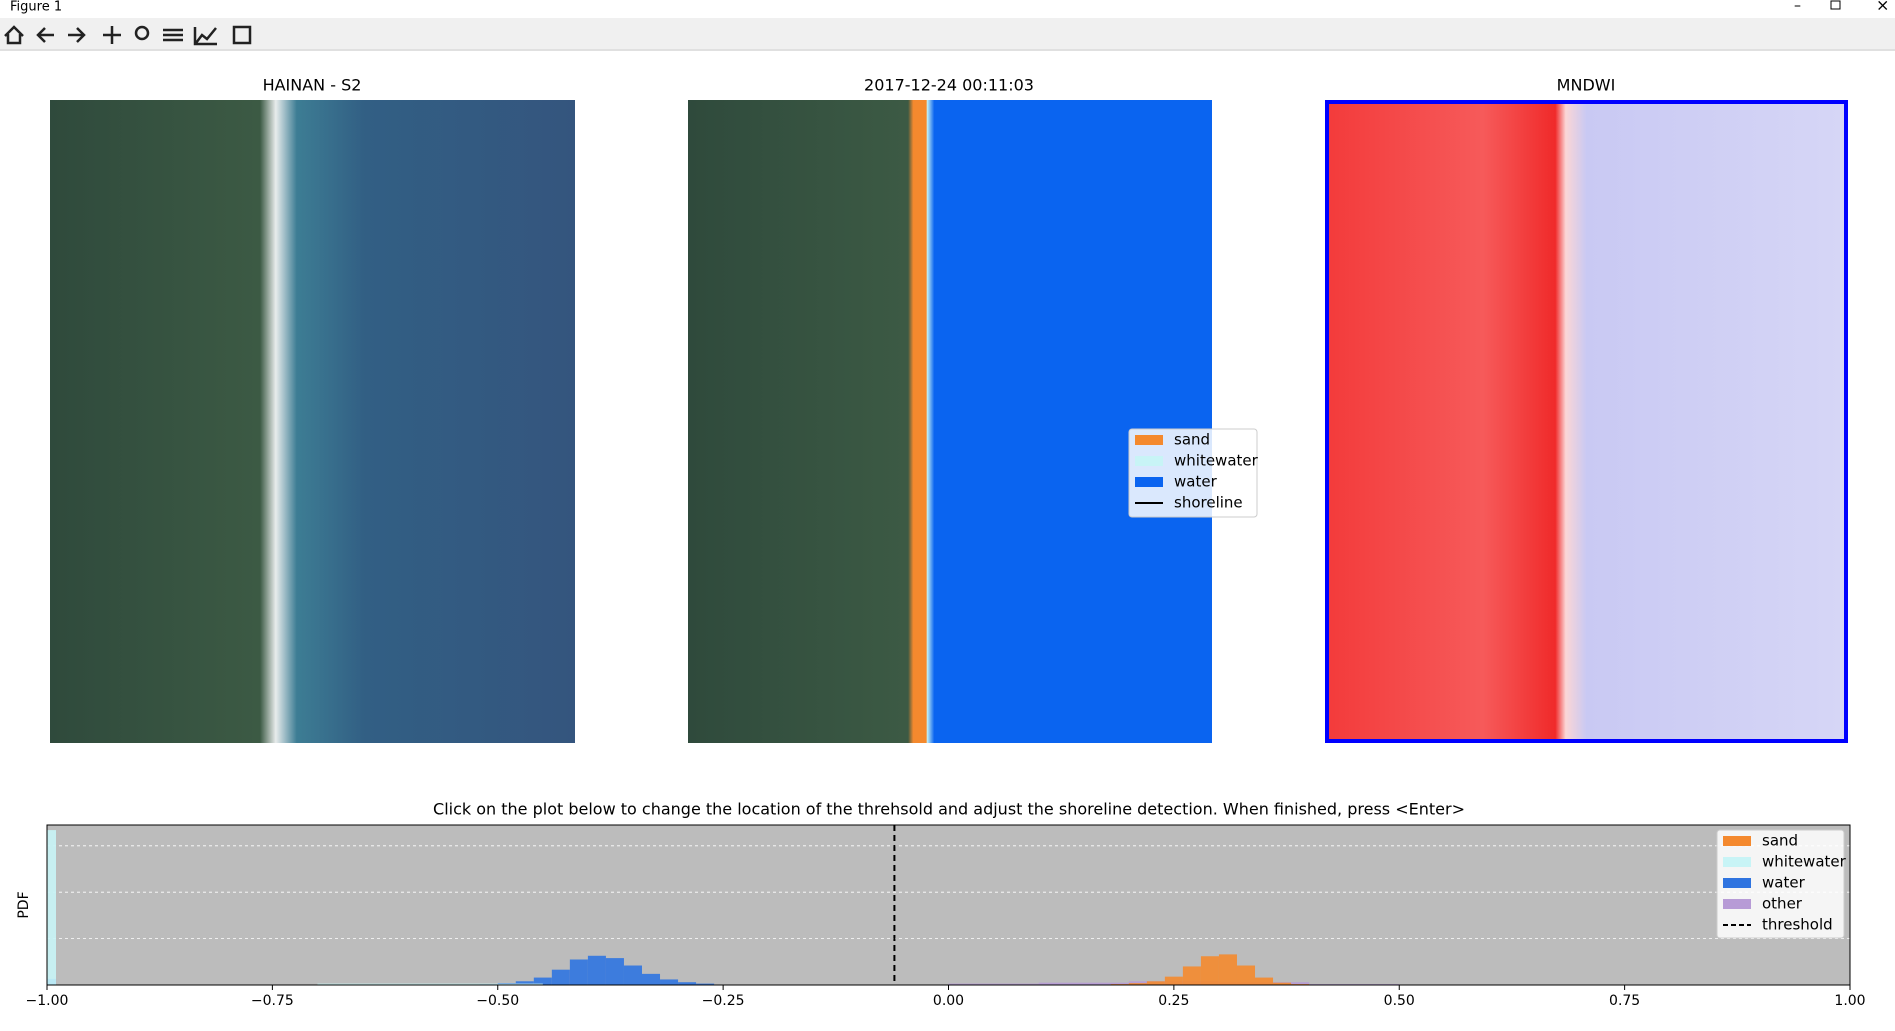  I want to click on y-axis-label: PDF, so click(24, 904).